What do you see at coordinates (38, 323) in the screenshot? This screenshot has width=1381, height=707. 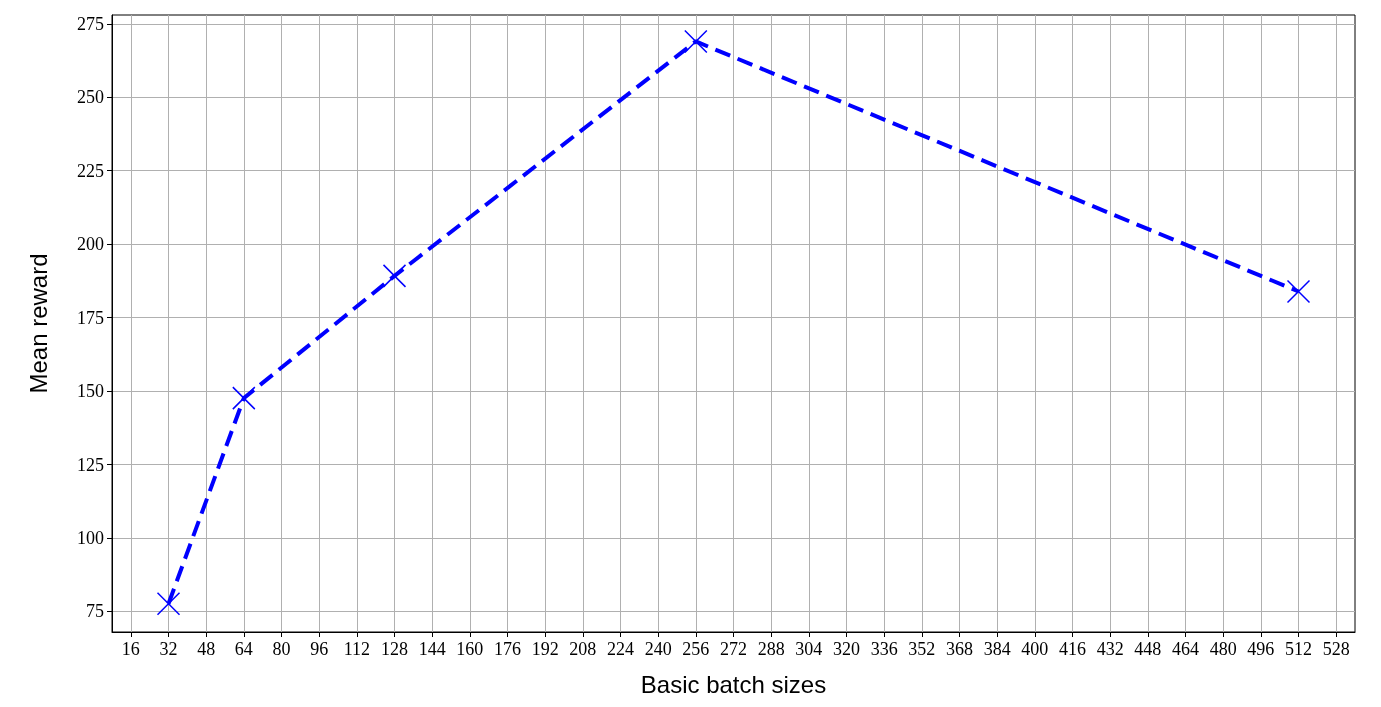 I see `y-axis-title: Mean reward` at bounding box center [38, 323].